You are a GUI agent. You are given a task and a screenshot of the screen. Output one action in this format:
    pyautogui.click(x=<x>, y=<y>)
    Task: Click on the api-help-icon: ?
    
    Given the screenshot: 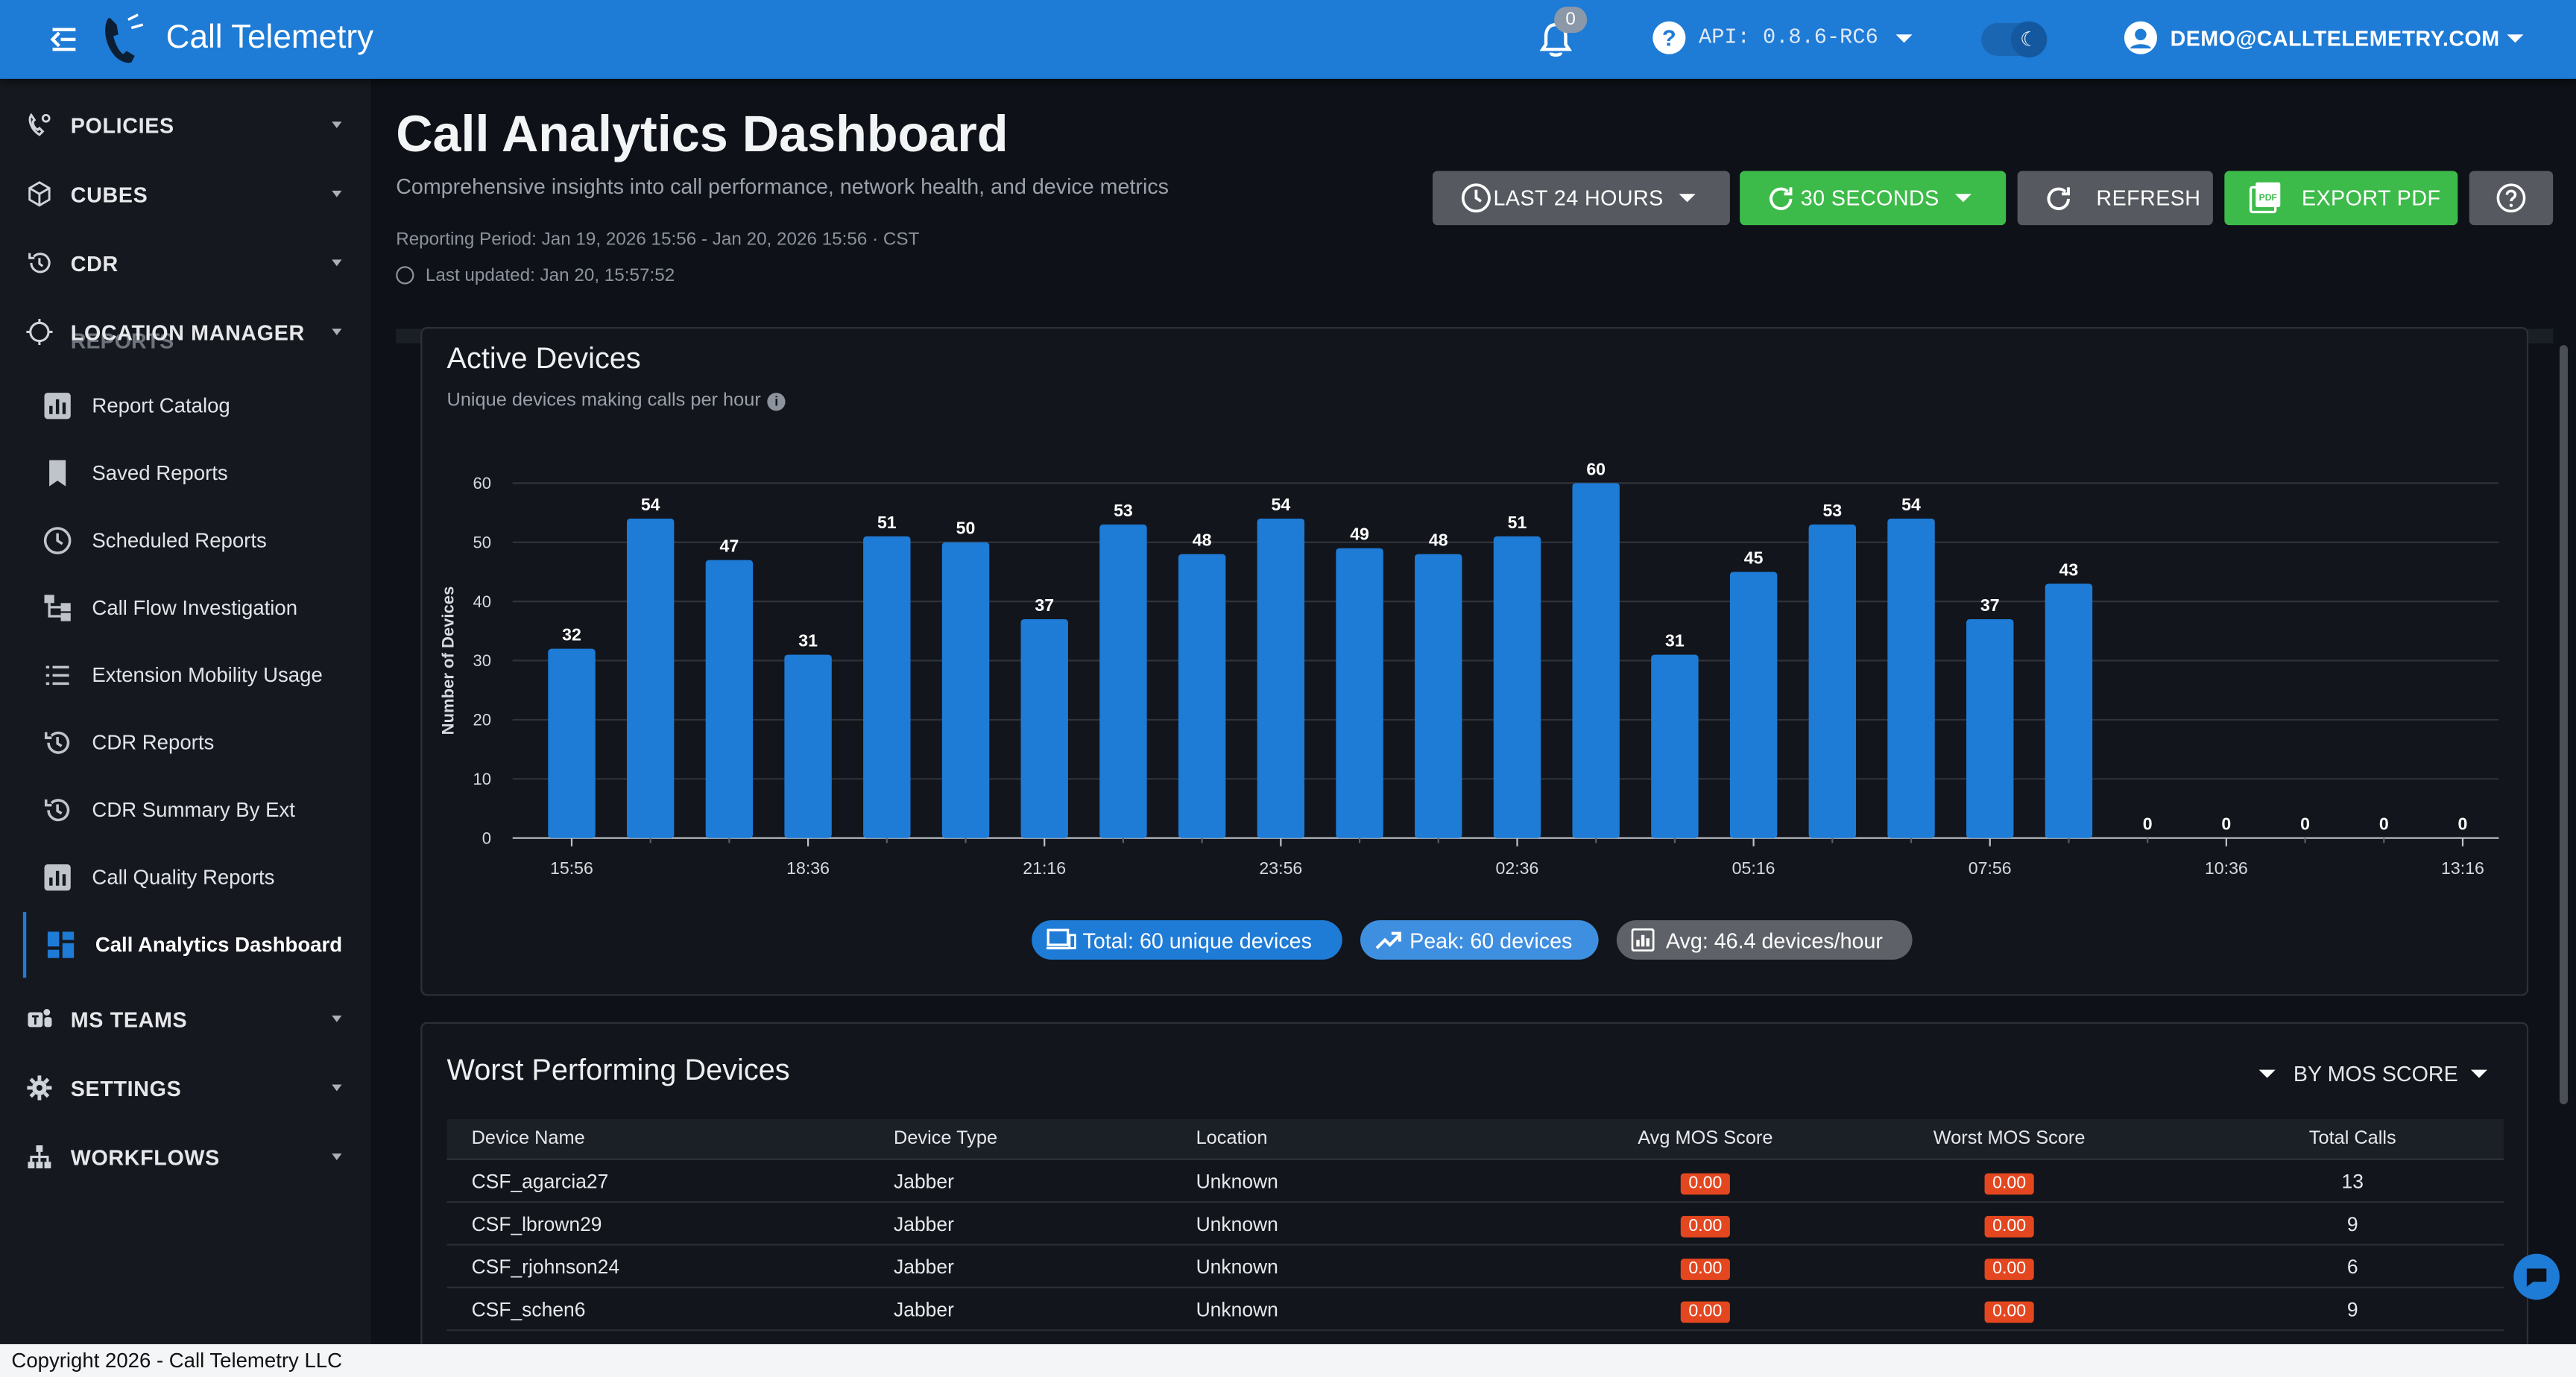 What is the action you would take?
    pyautogui.click(x=1669, y=37)
    